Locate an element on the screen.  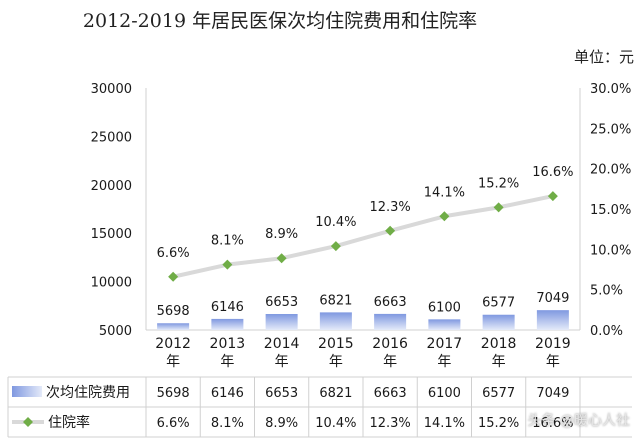
bar-value-label: 6663 is located at coordinates (390, 302).